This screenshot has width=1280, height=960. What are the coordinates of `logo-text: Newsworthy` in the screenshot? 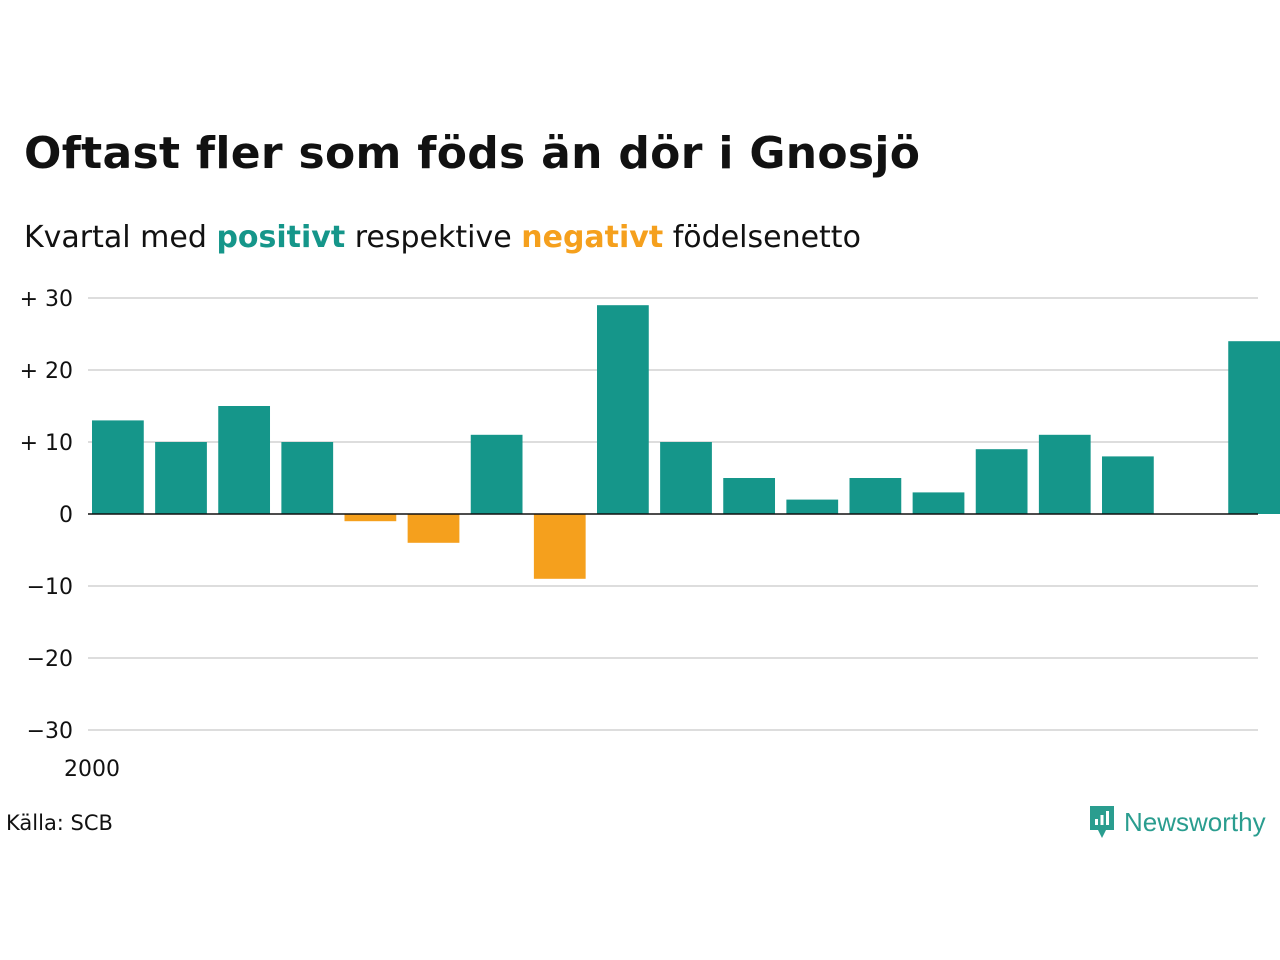 It's located at (1195, 821).